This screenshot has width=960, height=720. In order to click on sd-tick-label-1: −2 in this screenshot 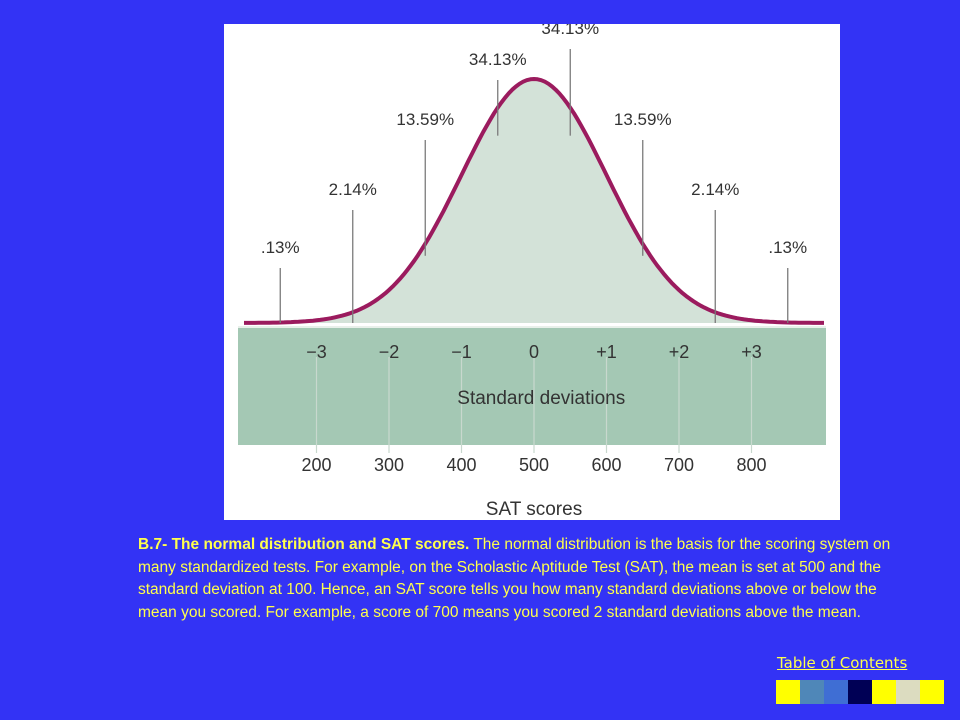, I will do `click(389, 352)`.